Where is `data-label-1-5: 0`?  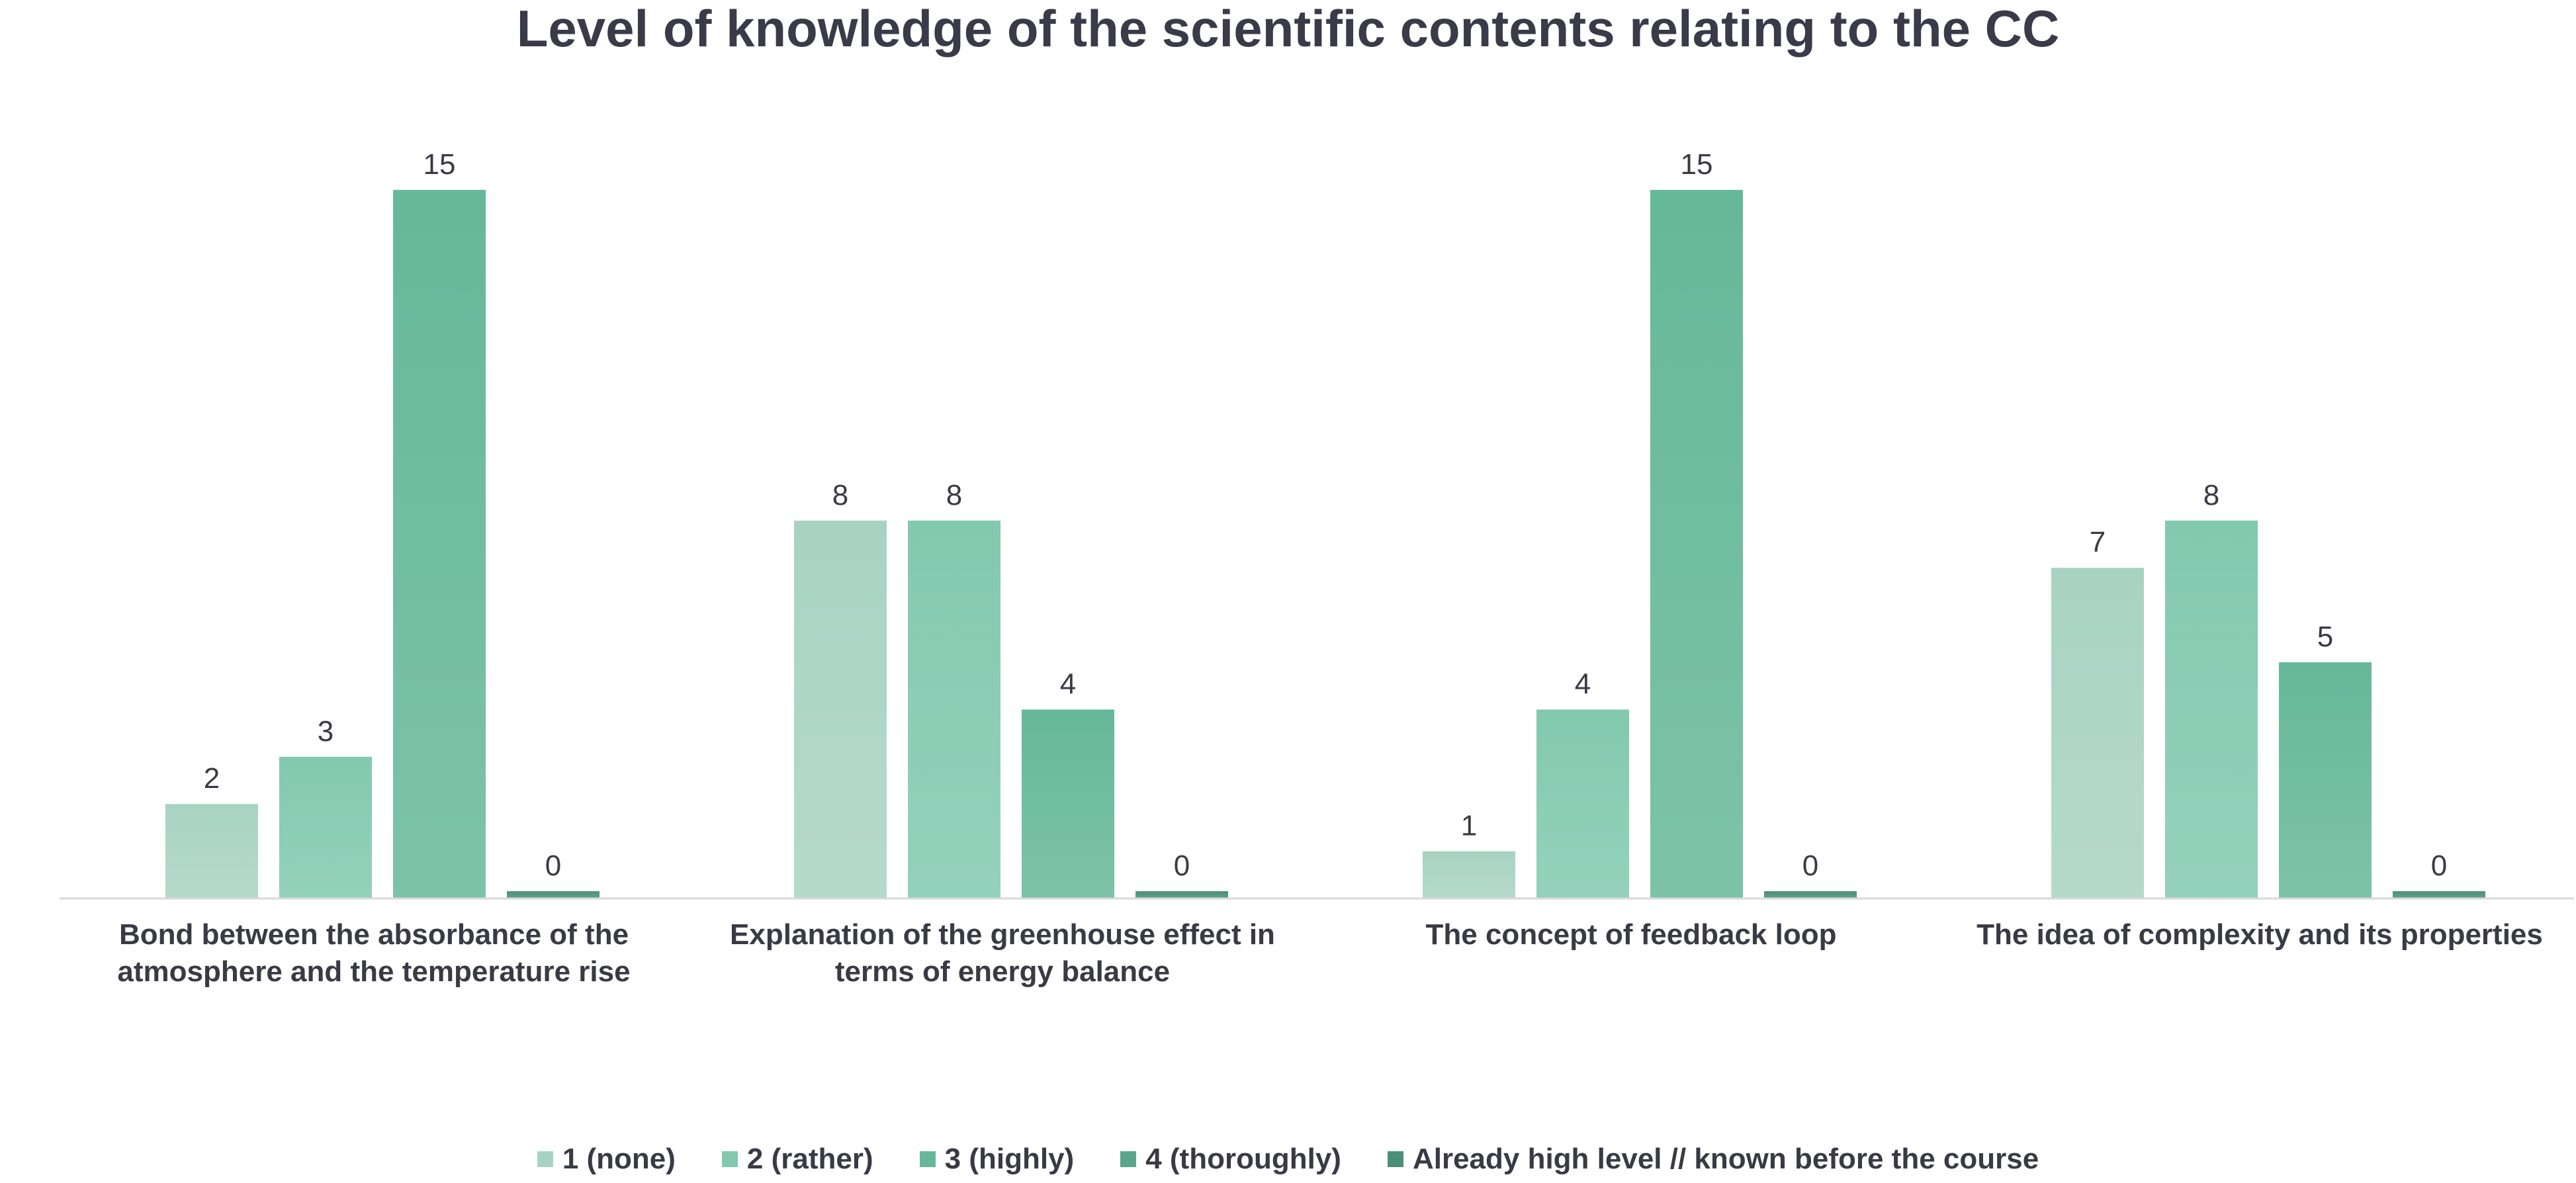 data-label-1-5: 0 is located at coordinates (553, 866).